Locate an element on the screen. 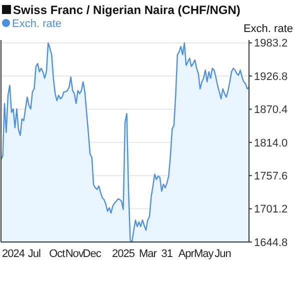 This screenshot has width=295, height=288. x-tick-label: Jul is located at coordinates (34, 254).